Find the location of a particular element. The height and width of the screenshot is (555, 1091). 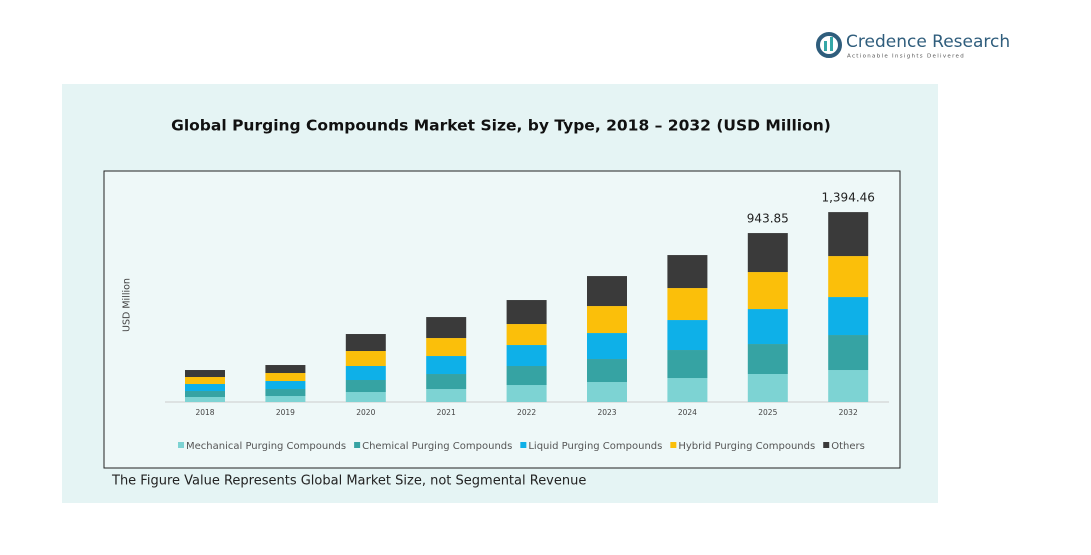

legend-label: Chemical Purging Compounds is located at coordinates (437, 446).